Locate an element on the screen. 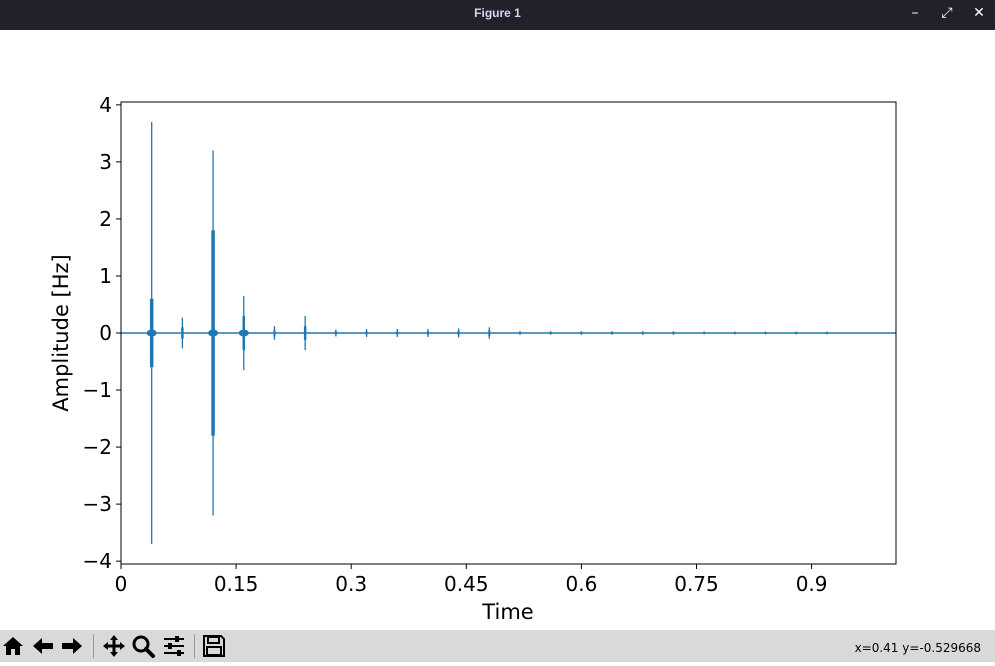 This screenshot has height=666, width=995. back-arrow-icon is located at coordinates (43, 646).